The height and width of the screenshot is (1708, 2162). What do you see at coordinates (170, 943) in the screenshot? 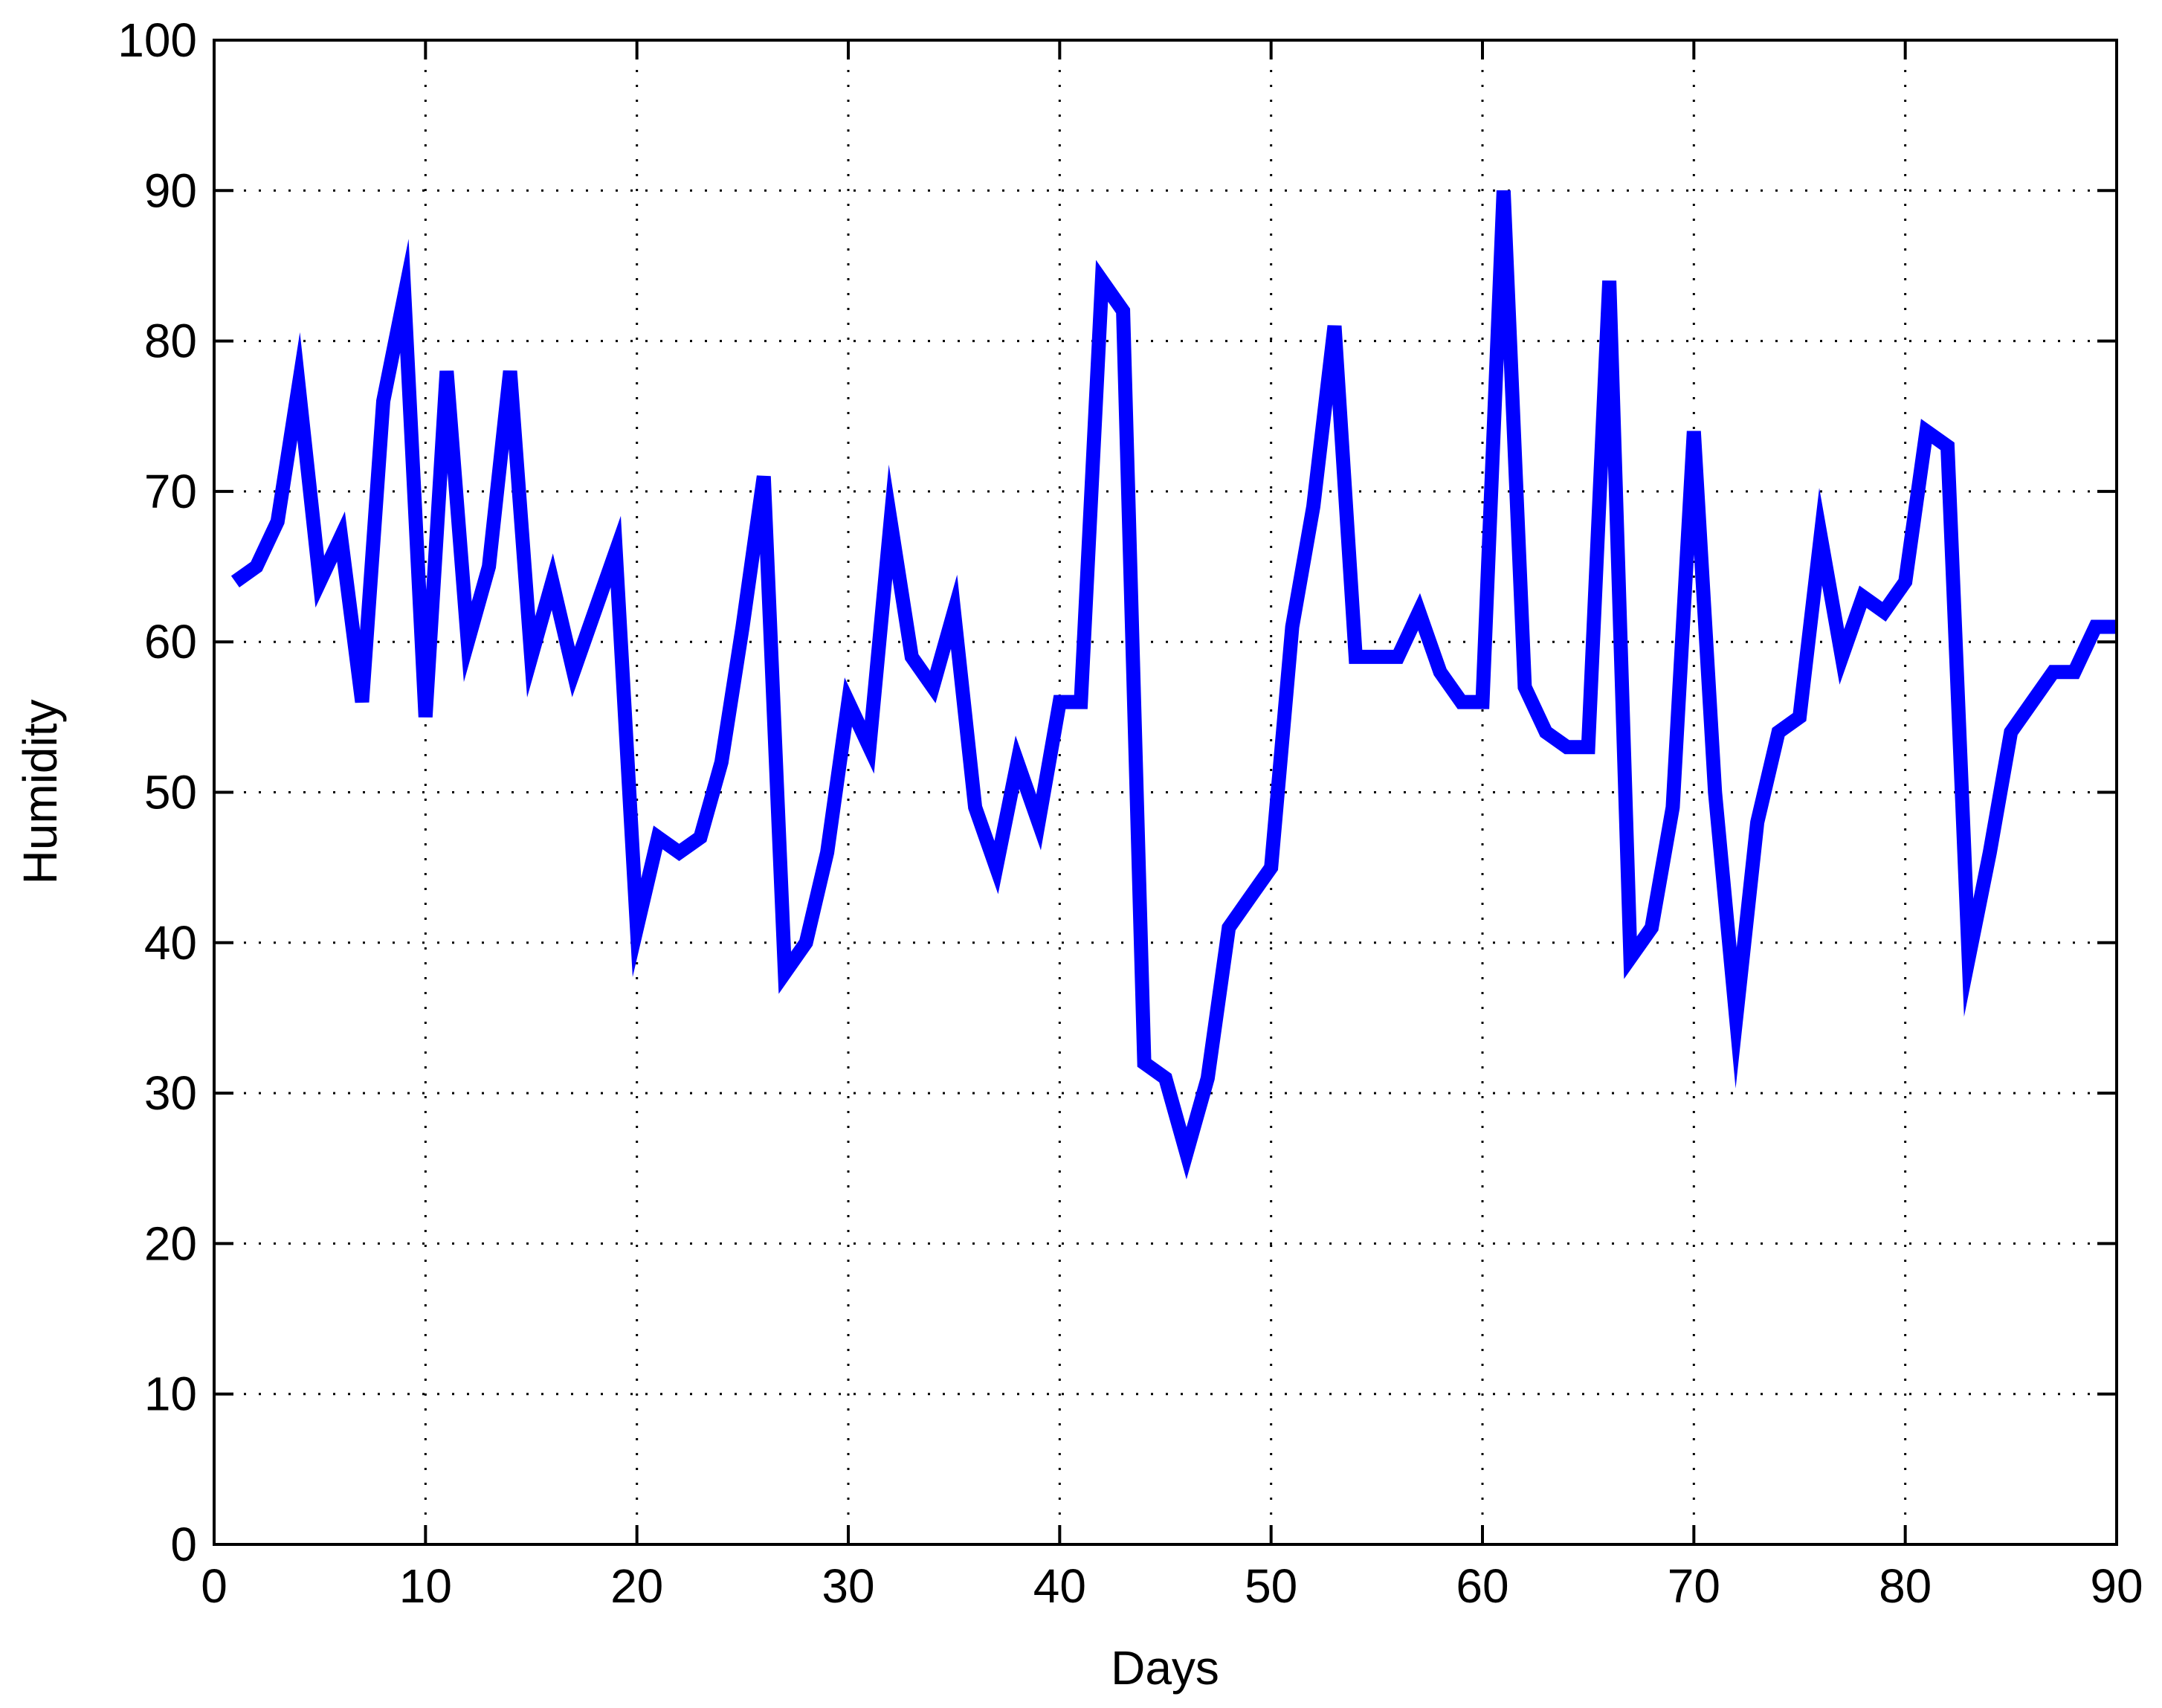
I see `y-tick-label: 40` at bounding box center [170, 943].